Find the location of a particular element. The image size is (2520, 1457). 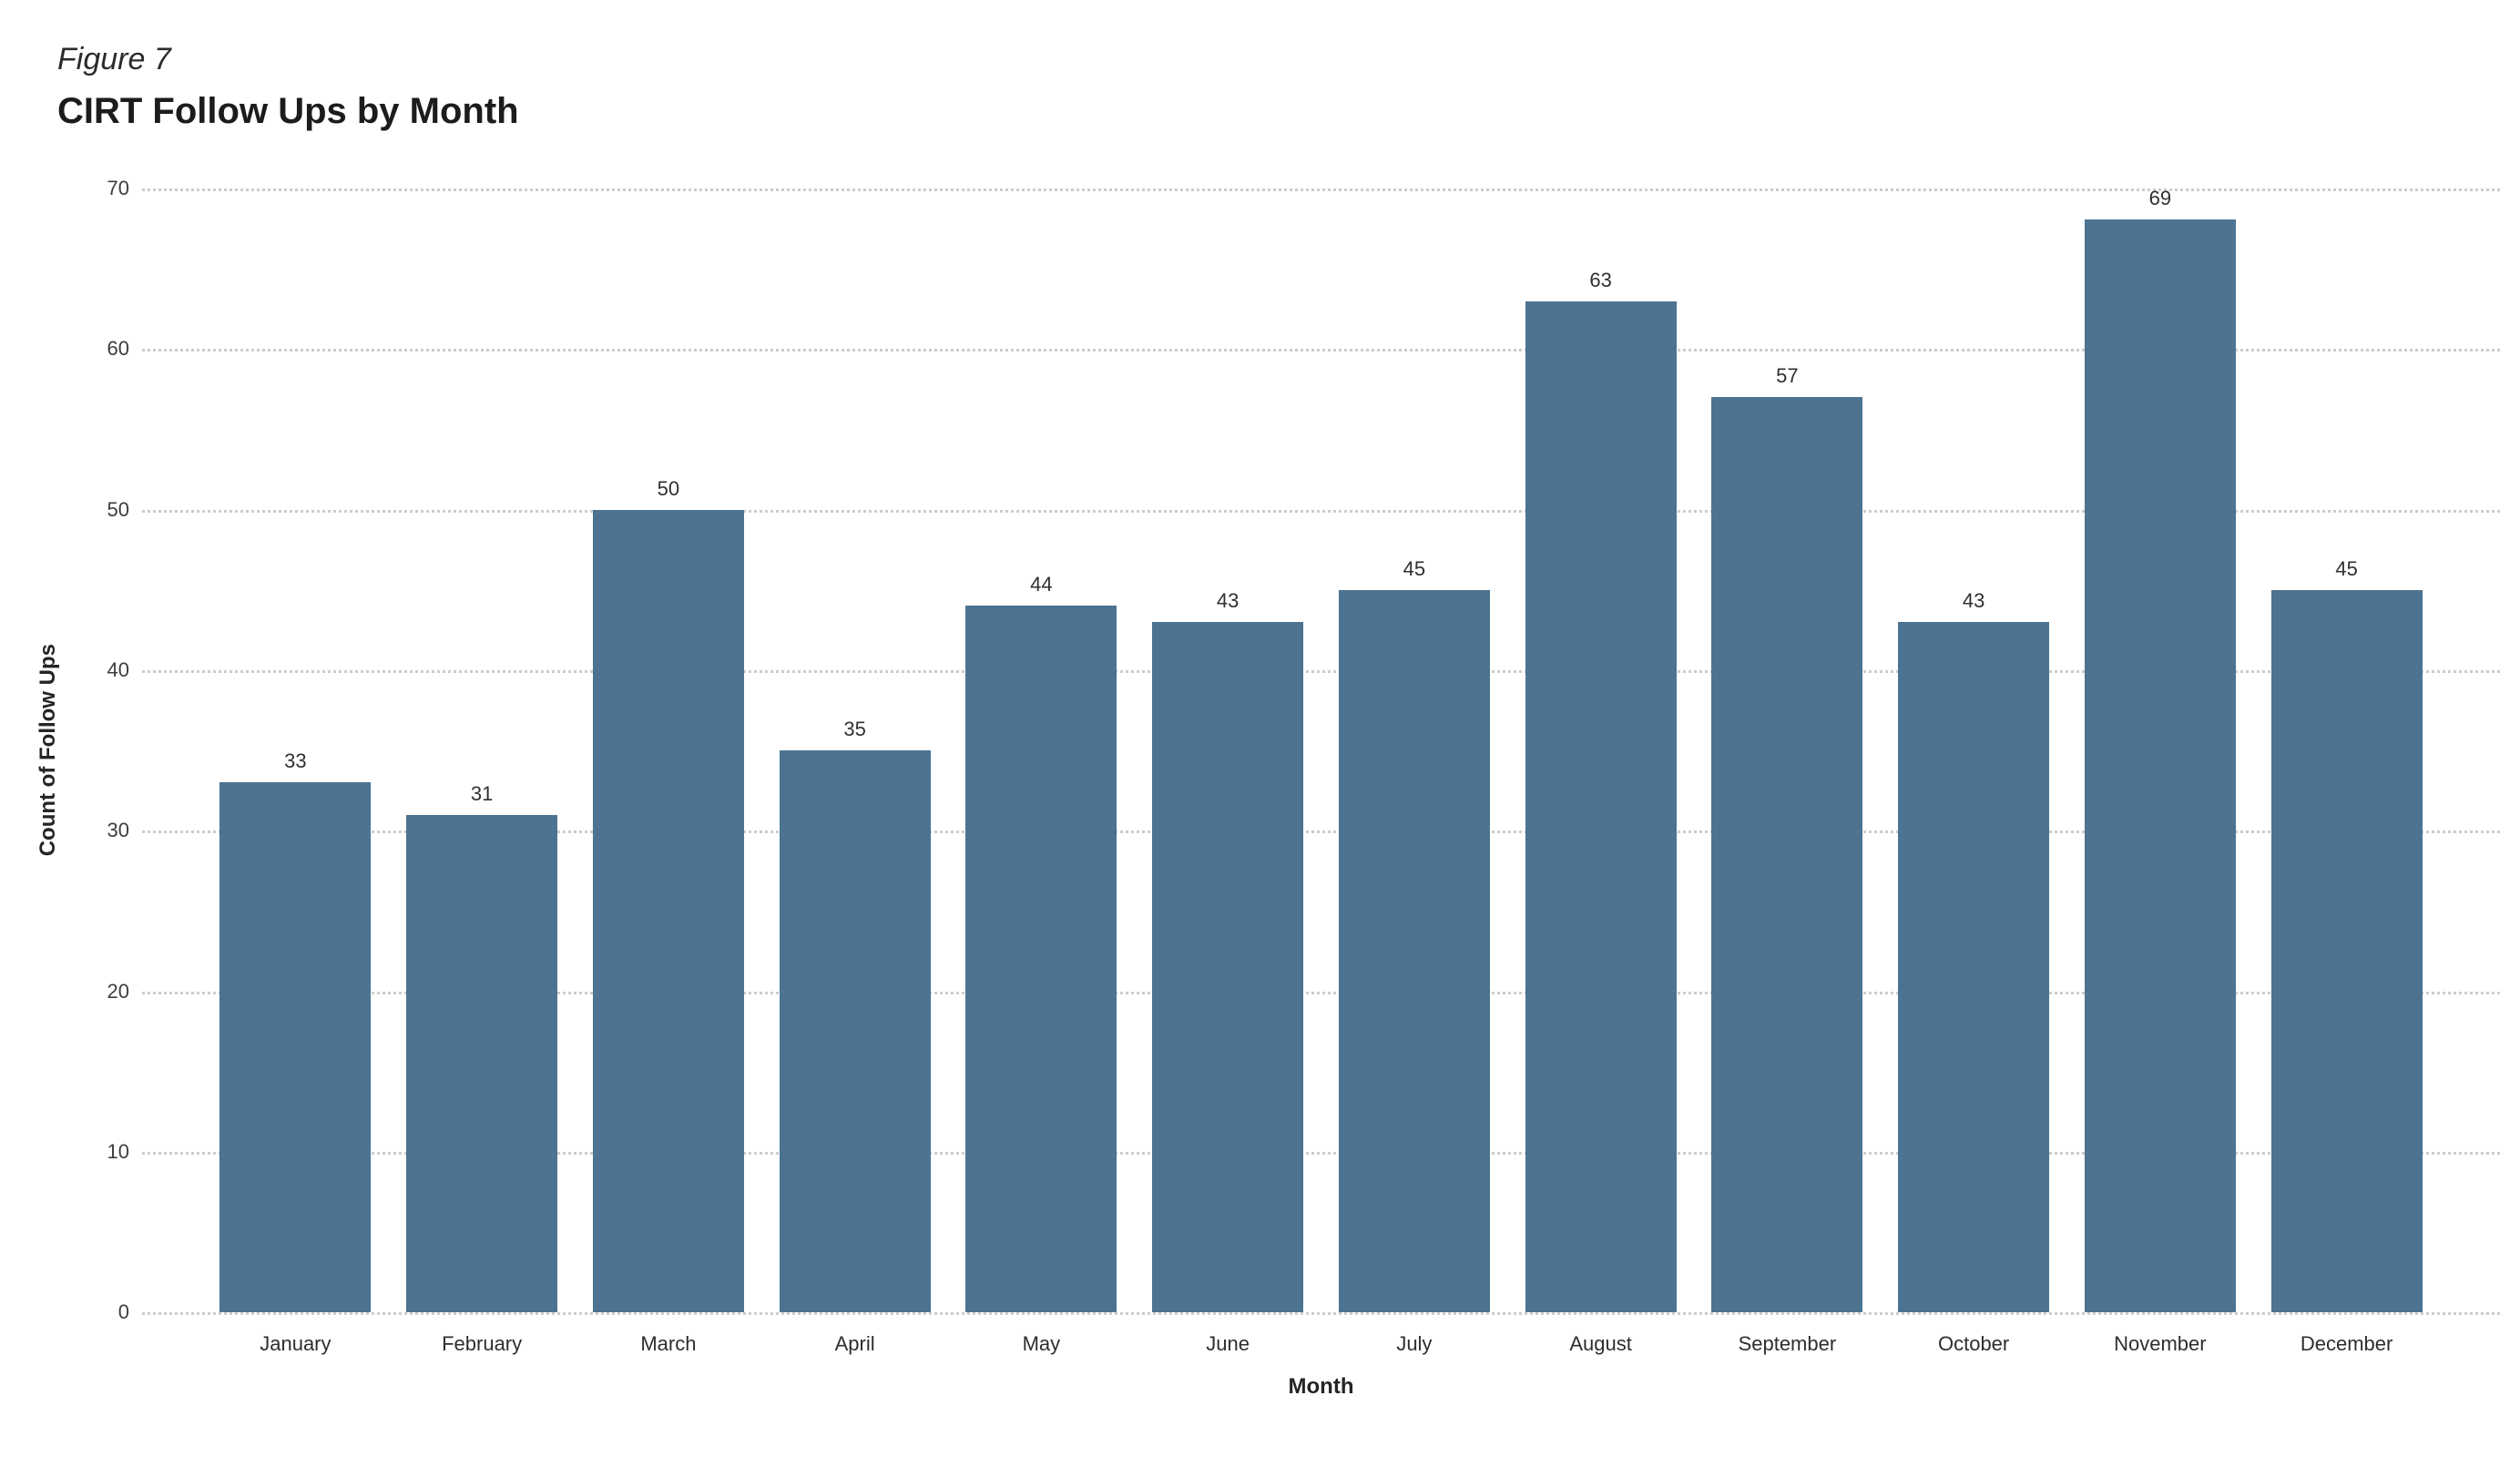

bar-july is located at coordinates (1414, 951).